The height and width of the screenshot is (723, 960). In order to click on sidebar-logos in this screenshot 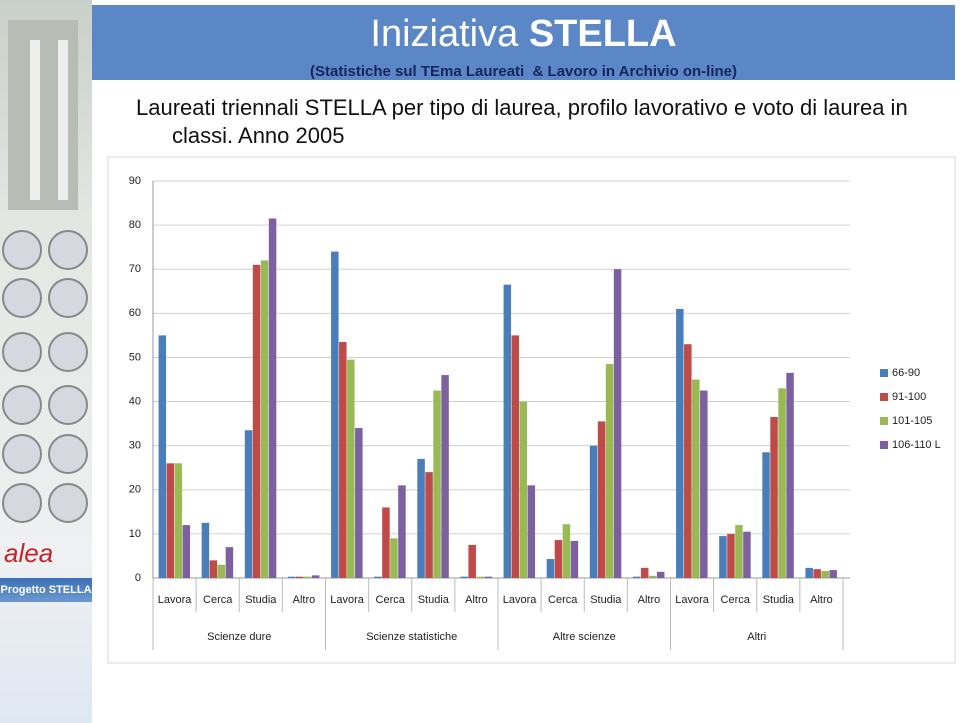, I will do `click(45, 271)`.